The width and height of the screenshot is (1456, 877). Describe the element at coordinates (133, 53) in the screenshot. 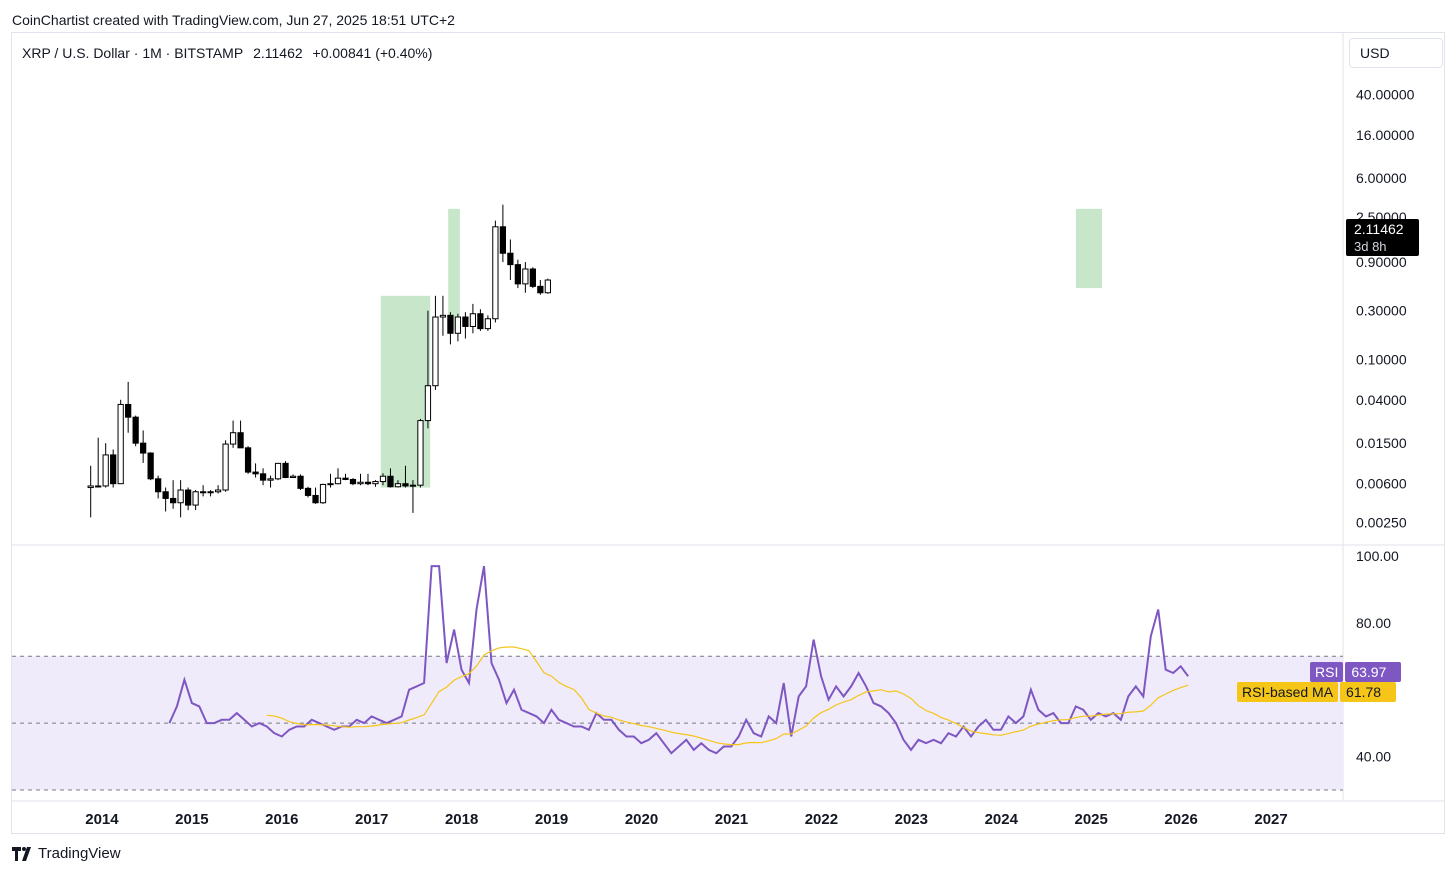

I see `symbol-title: XRP / U.S. Dollar · 1M · BITSTAMP` at that location.